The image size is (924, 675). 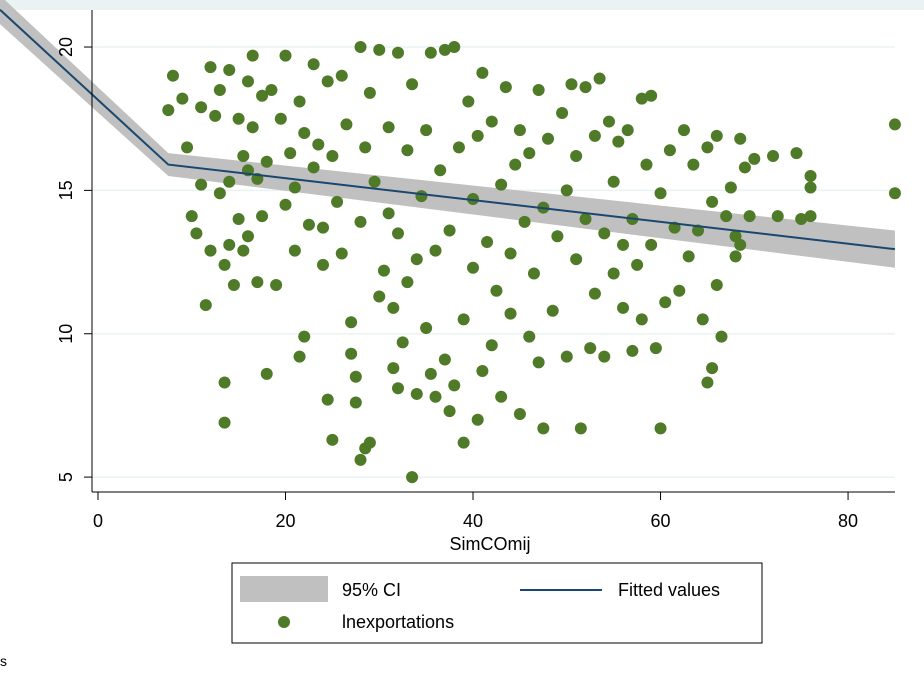 I want to click on y-tick-label: 10, so click(x=66, y=334).